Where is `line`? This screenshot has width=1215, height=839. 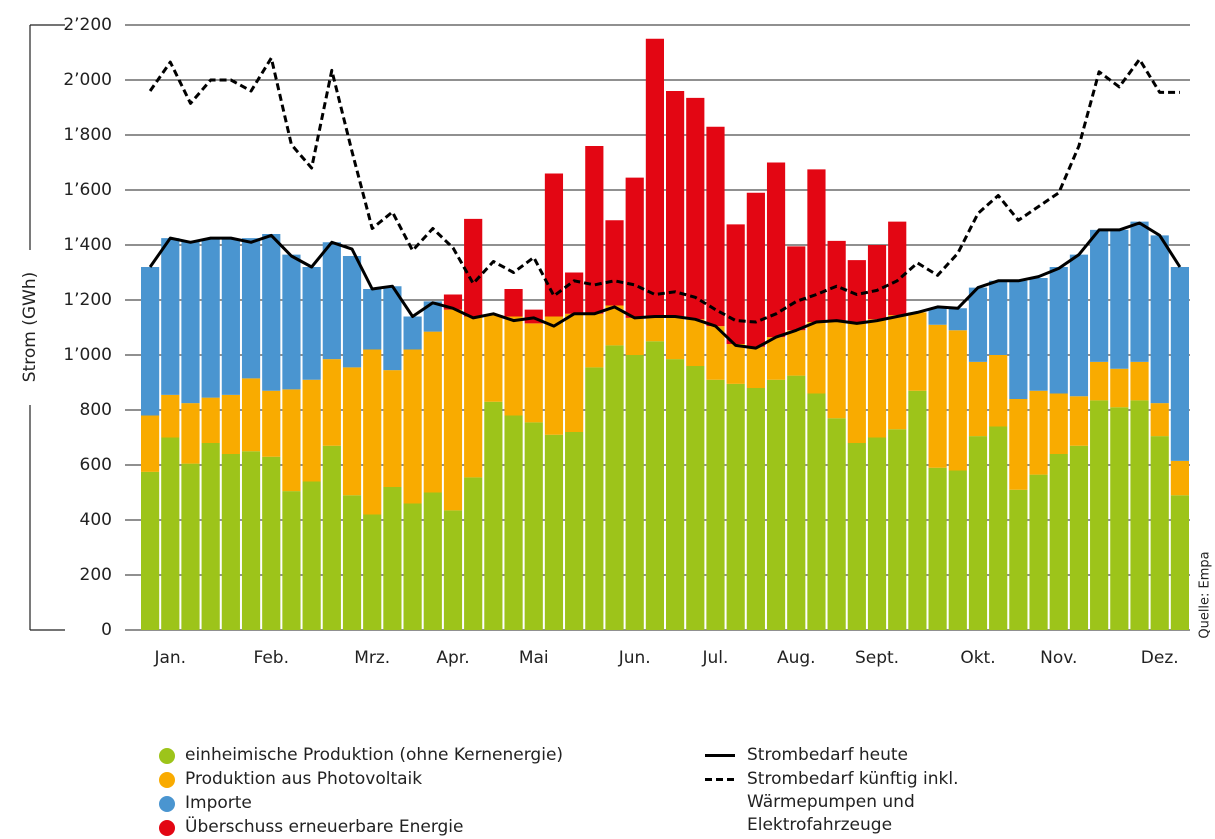 line is located at coordinates (665, 285).